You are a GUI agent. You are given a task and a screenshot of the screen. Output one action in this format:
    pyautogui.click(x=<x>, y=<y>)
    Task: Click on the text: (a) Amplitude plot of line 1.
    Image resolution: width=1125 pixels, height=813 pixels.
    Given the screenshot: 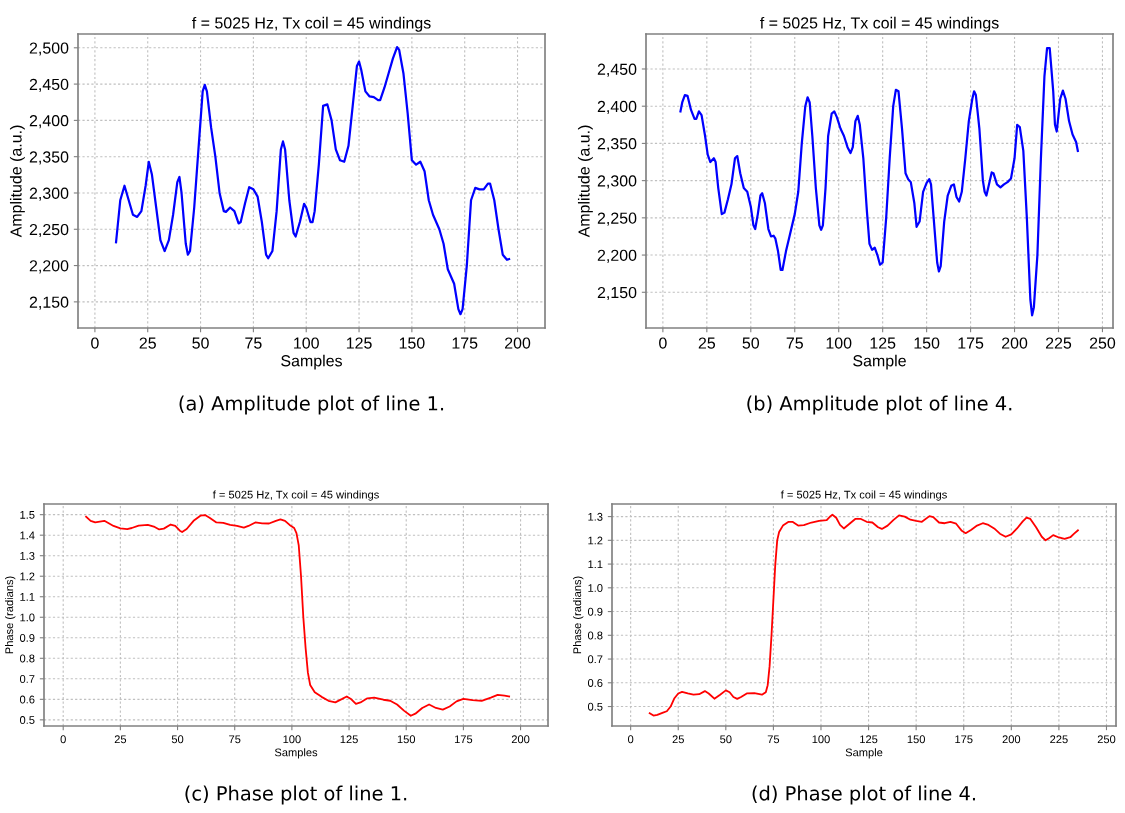 What is the action you would take?
    pyautogui.click(x=311, y=405)
    